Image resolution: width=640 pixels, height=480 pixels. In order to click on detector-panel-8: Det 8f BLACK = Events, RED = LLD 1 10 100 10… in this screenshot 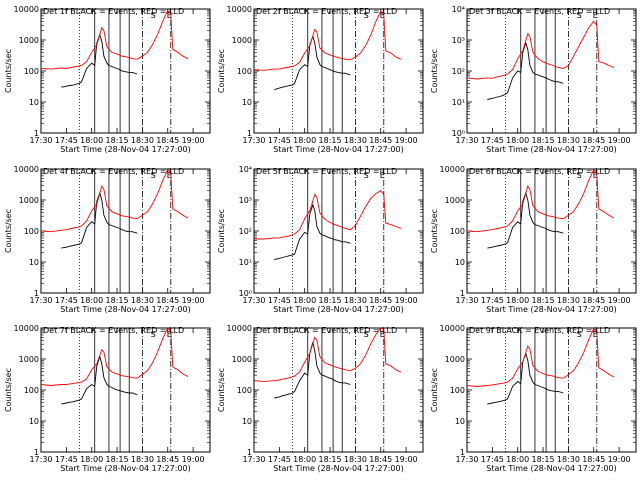, I will do `click(320, 398)`.